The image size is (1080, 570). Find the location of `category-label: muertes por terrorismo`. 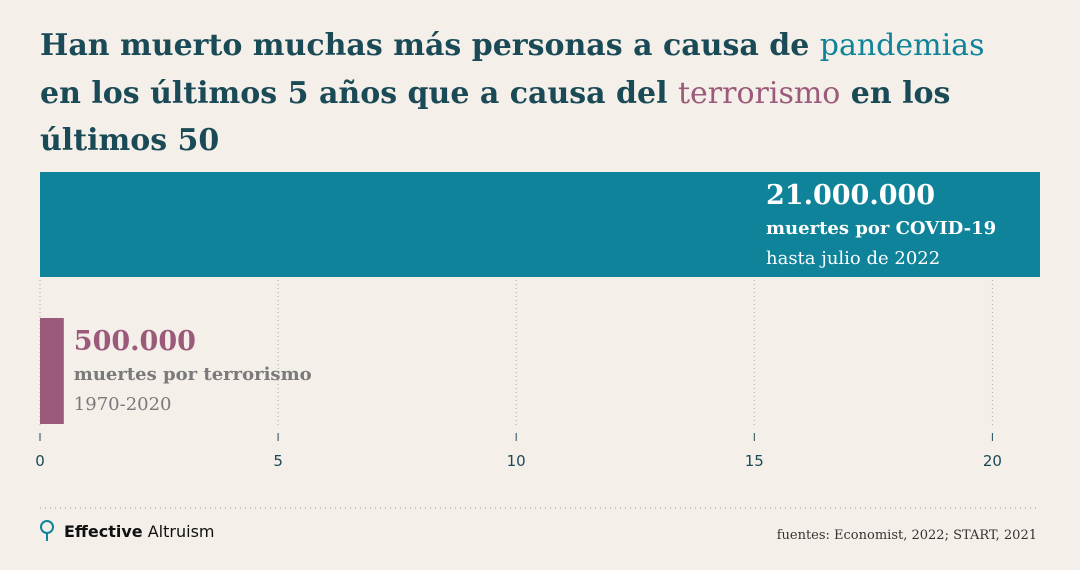

category-label: muertes por terrorismo is located at coordinates (193, 374).